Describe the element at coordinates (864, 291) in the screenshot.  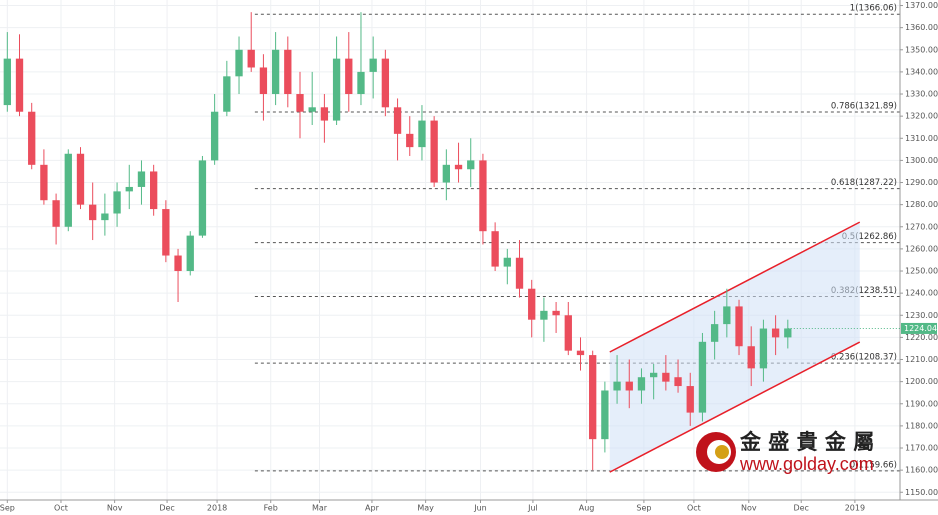
I see `fib-label: 0.382(1238.51)` at that location.